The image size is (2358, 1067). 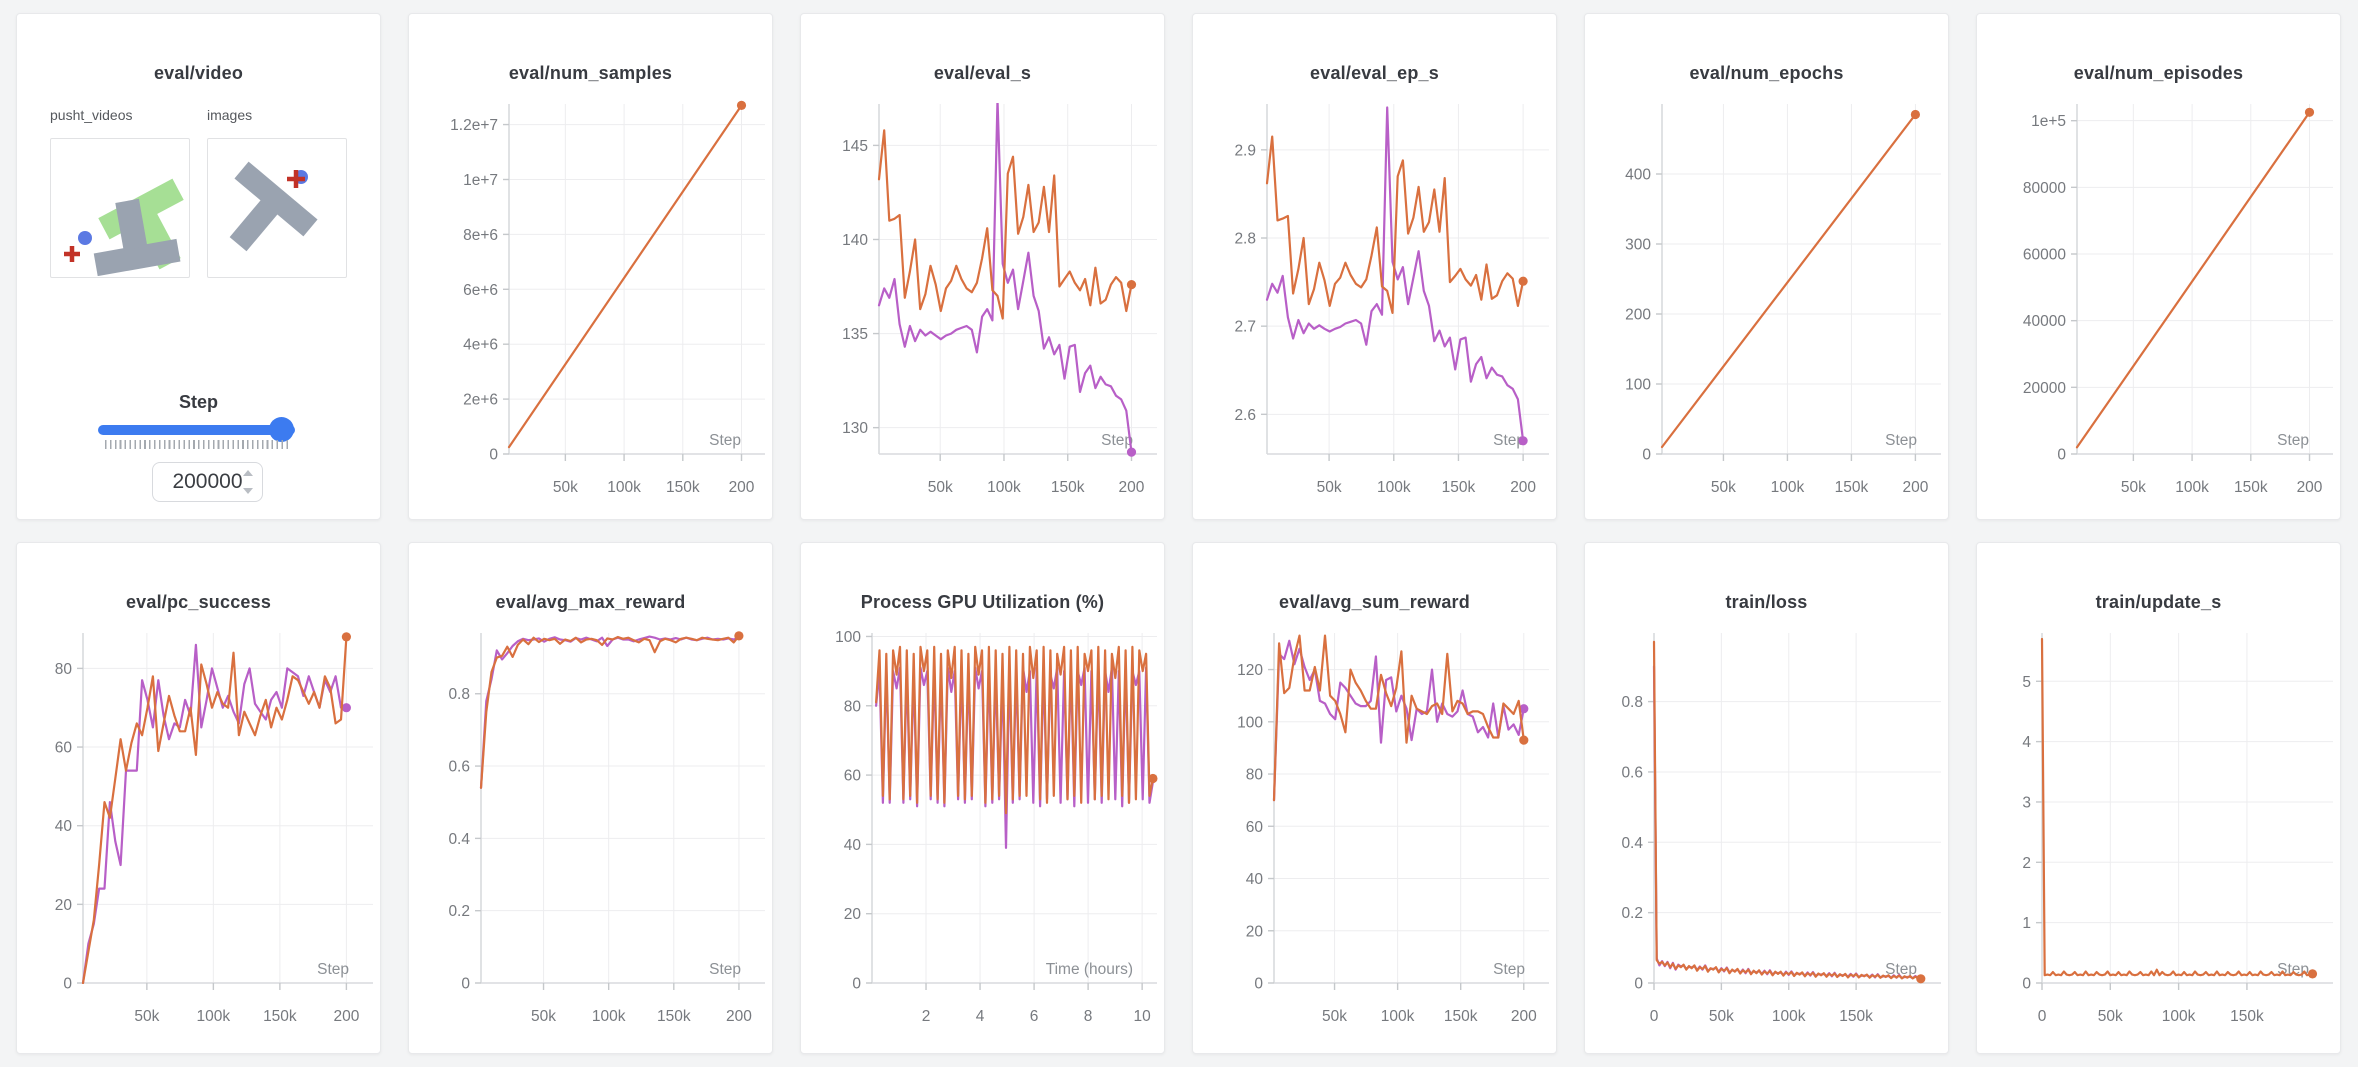 What do you see at coordinates (2158, 602) in the screenshot?
I see `panel-title: train/update_s` at bounding box center [2158, 602].